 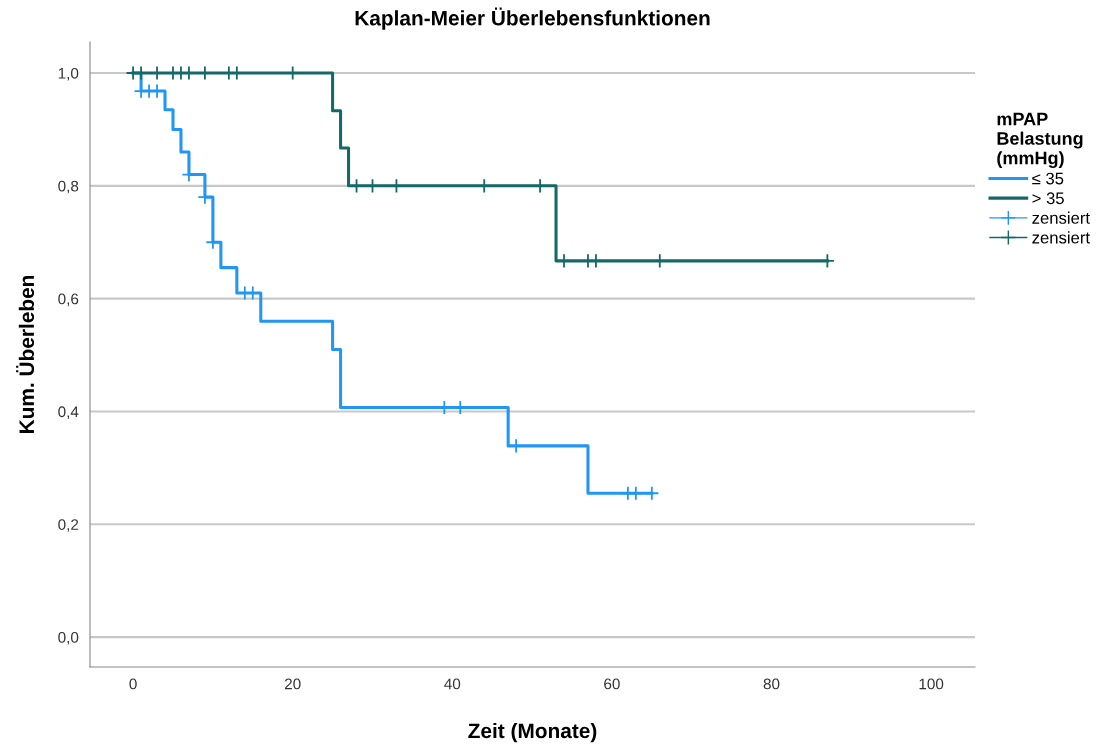 I want to click on x-tick-label: 20, so click(x=292, y=684).